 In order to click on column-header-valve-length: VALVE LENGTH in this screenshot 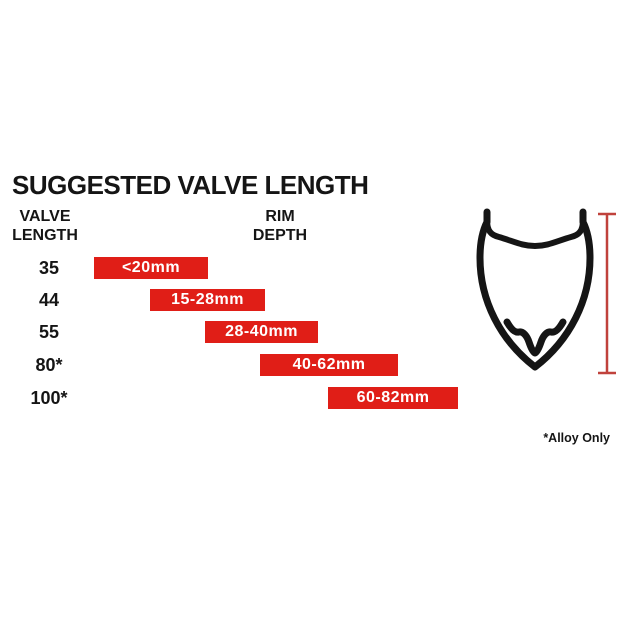, I will do `click(45, 226)`.